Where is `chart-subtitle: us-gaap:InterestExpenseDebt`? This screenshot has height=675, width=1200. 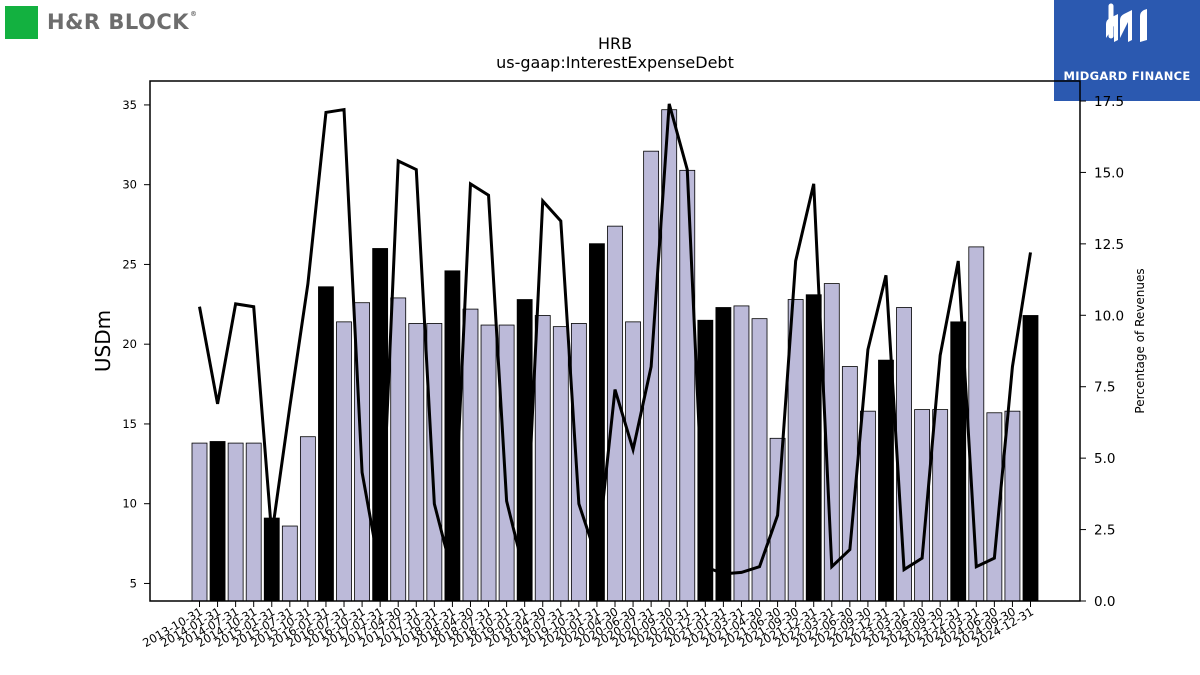
chart-subtitle: us-gaap:InterestExpenseDebt is located at coordinates (615, 62).